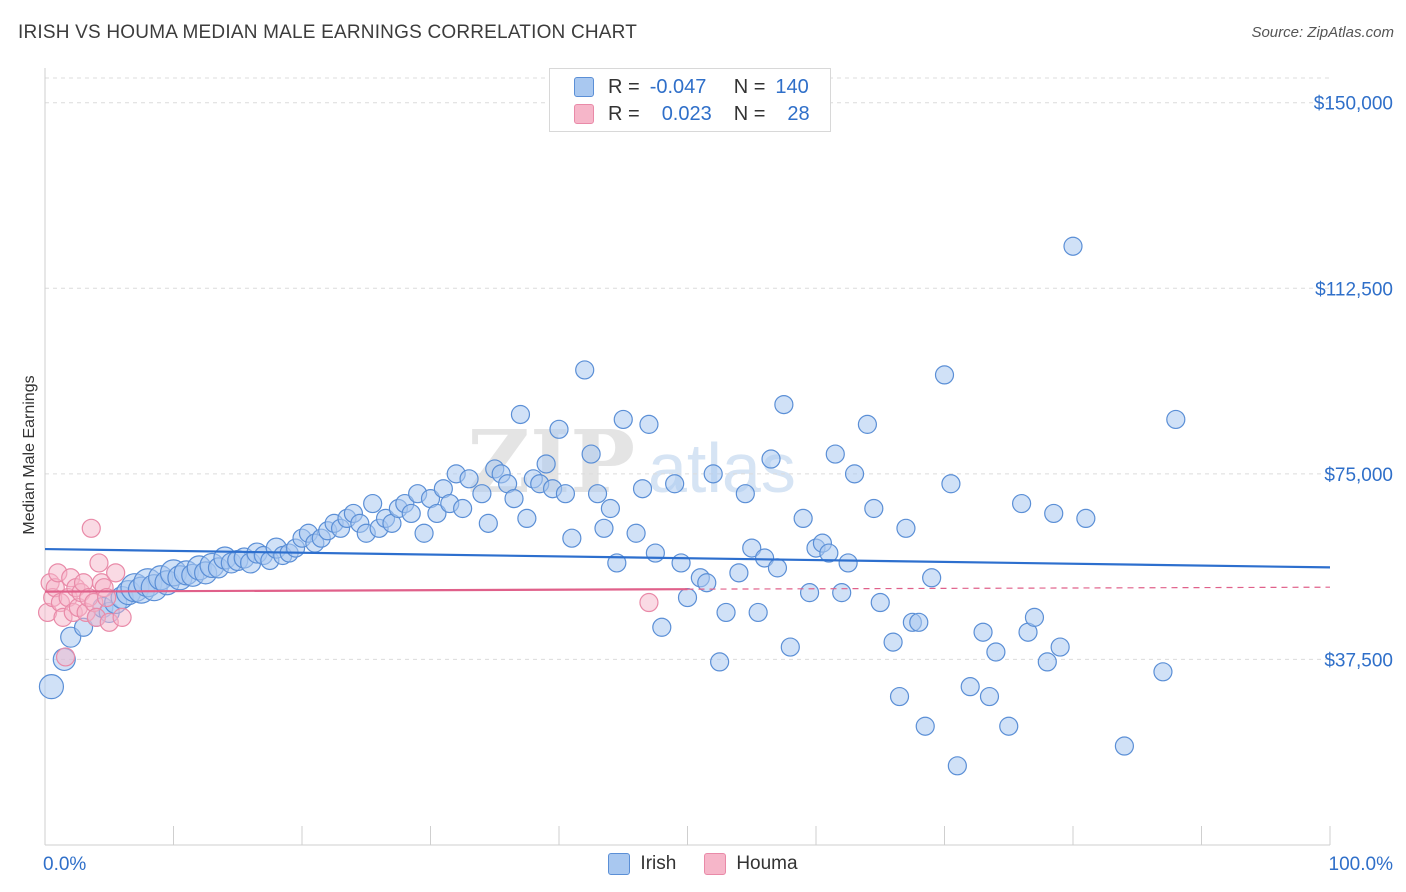 The width and height of the screenshot is (1406, 892). What do you see at coordinates (64, 864) in the screenshot?
I see `x-tick-label: 0.0%` at bounding box center [64, 864].